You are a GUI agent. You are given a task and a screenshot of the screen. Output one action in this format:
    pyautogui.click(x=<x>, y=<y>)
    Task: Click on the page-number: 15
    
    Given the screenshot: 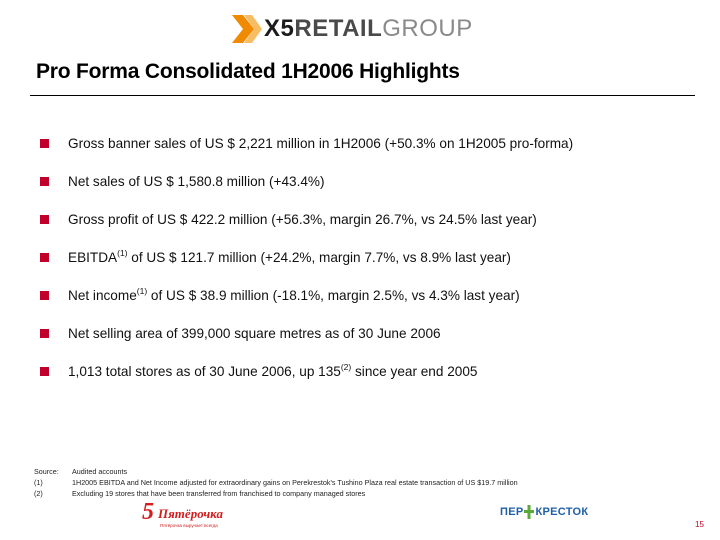 What is the action you would take?
    pyautogui.click(x=699, y=524)
    